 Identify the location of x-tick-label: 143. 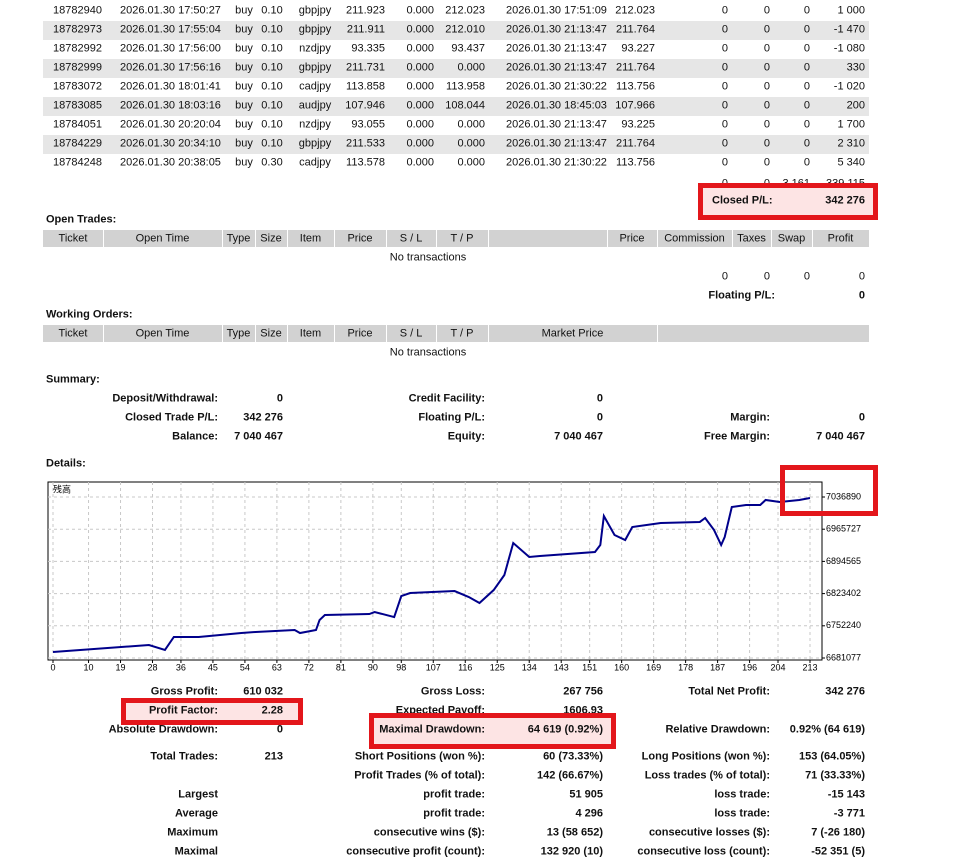
(561, 667).